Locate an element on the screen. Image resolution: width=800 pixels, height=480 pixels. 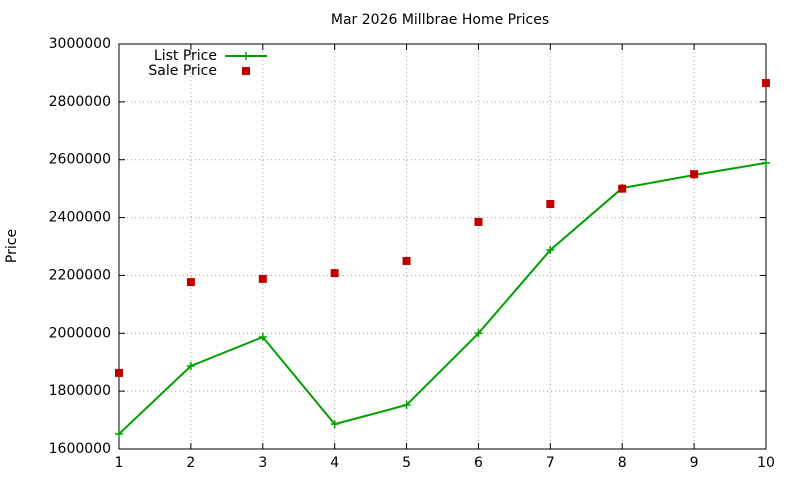
x-tick-label: 8 is located at coordinates (622, 463).